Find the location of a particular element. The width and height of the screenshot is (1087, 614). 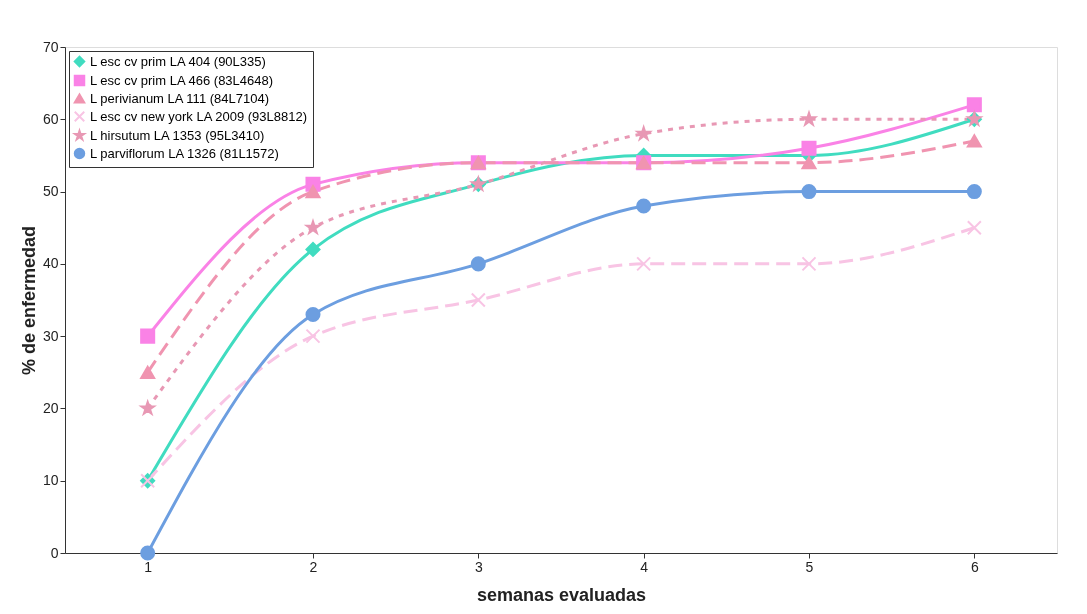

y-tick-label: 0 is located at coordinates (54, 552).